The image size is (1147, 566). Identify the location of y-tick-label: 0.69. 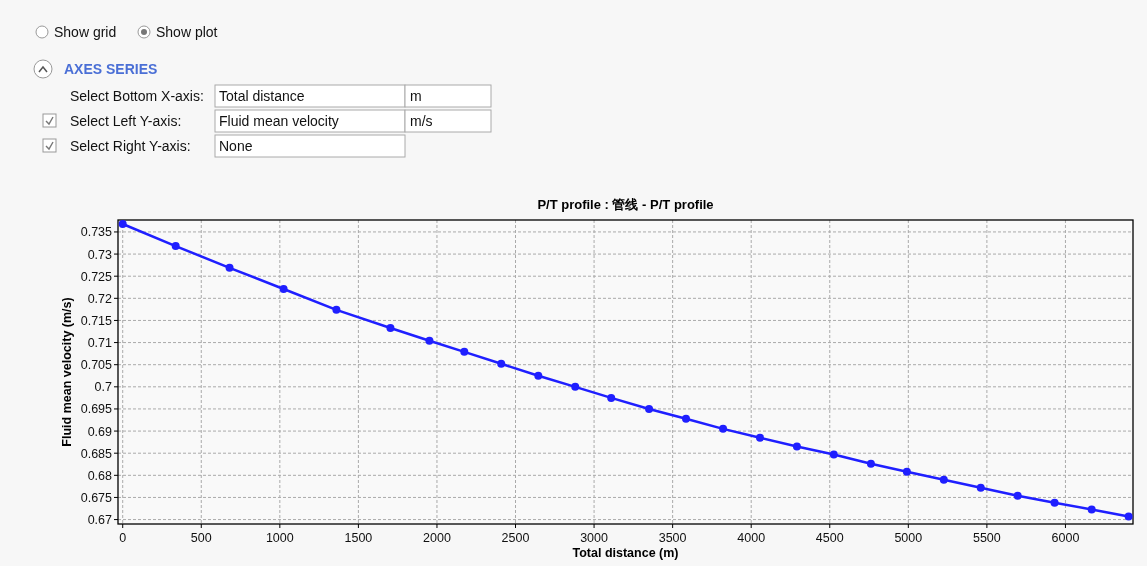
(100, 431).